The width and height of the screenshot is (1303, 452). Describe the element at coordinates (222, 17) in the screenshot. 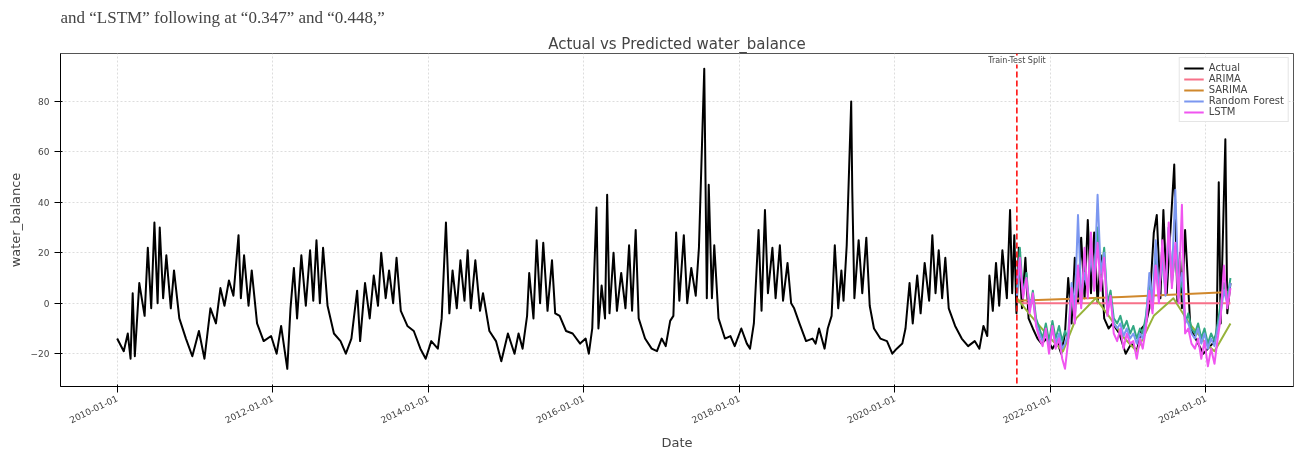

I see `text: and “LSTM” following at “0.347” and “0.448,”` at that location.